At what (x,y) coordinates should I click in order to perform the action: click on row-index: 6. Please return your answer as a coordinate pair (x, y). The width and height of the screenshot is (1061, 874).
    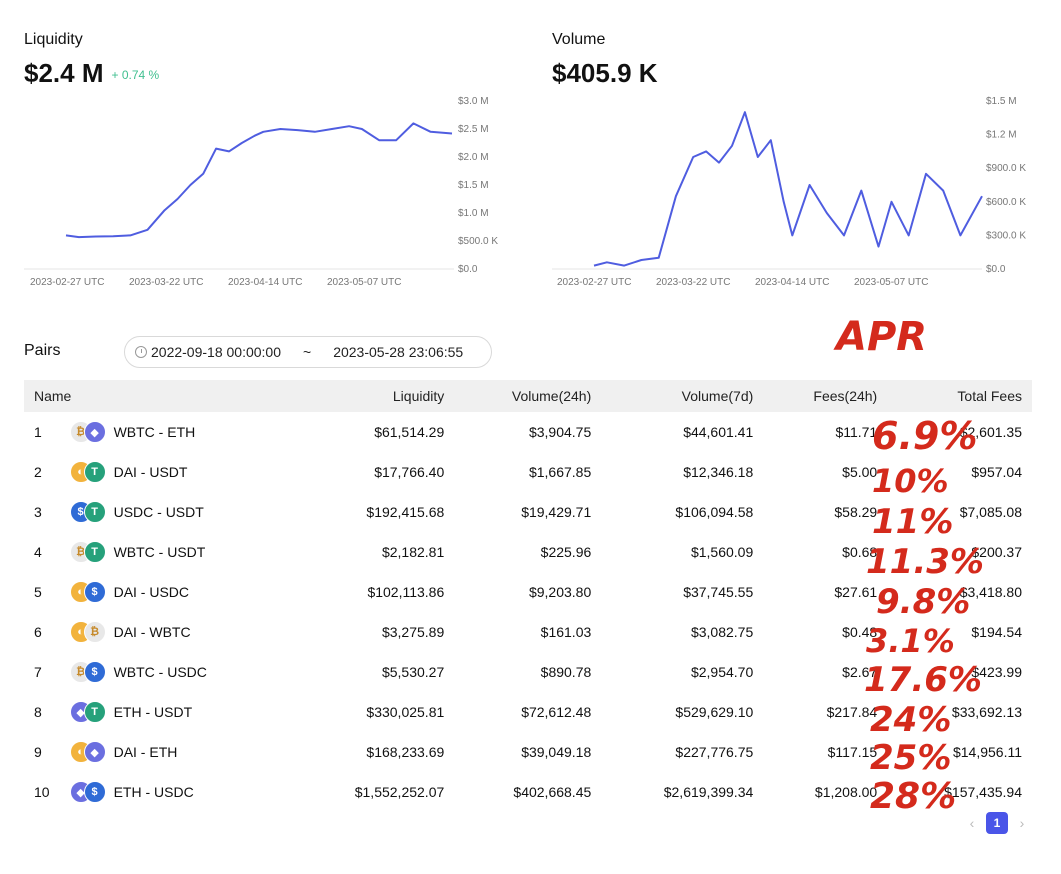
    Looking at the image, I should click on (38, 632).